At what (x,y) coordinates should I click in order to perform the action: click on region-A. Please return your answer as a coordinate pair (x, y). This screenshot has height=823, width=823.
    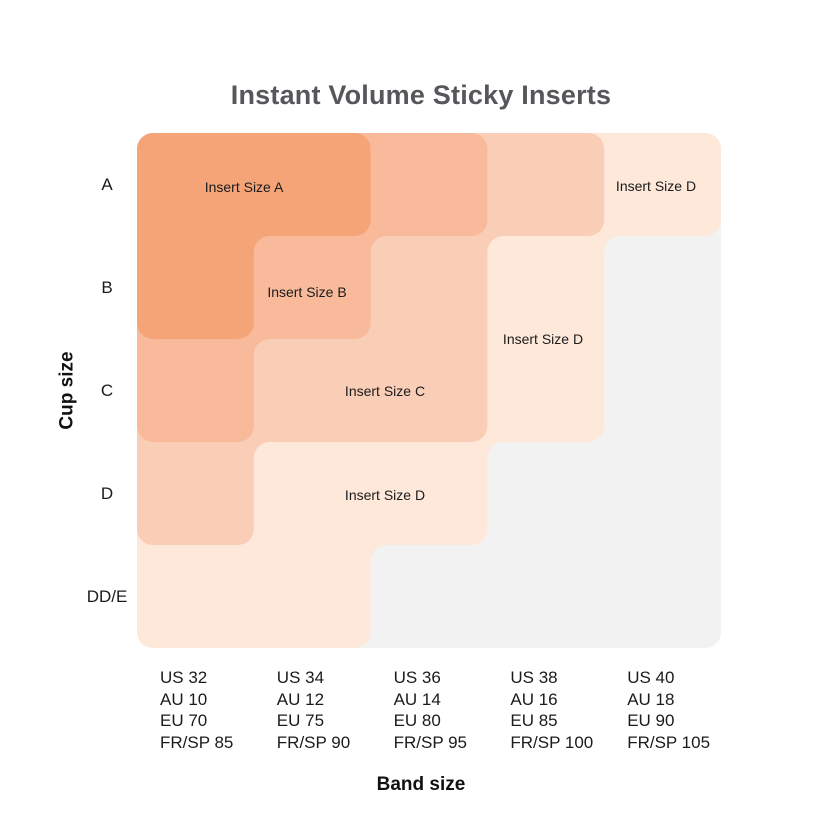
    Looking at the image, I should click on (254, 236).